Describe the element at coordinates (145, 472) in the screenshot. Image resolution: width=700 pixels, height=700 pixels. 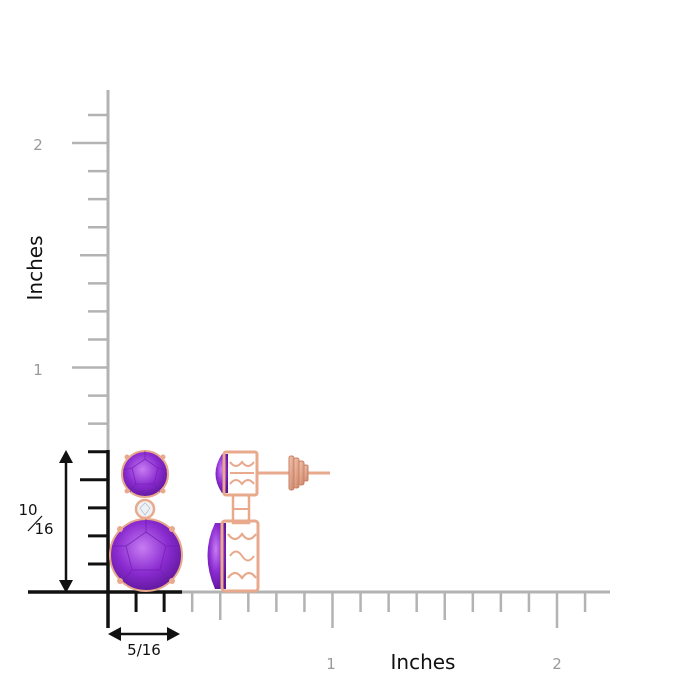
I see `top-gem-facets` at that location.